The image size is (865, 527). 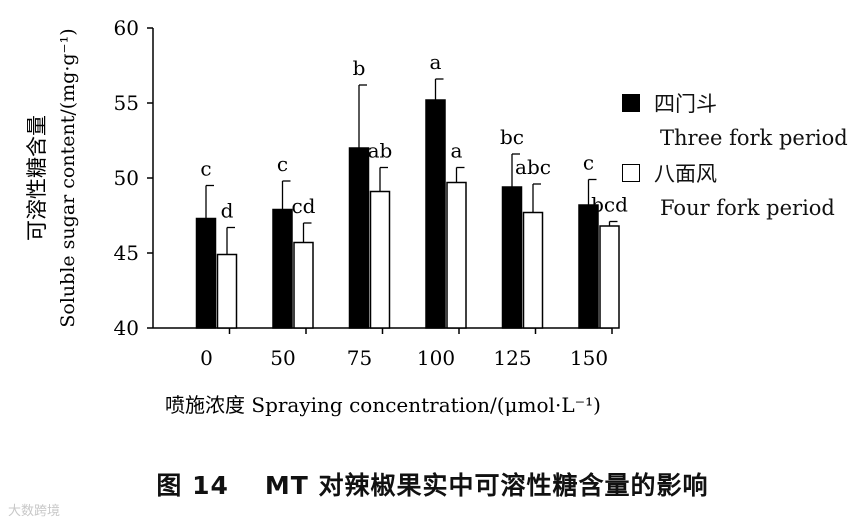 I want to click on significance-label: d, so click(x=227, y=211).